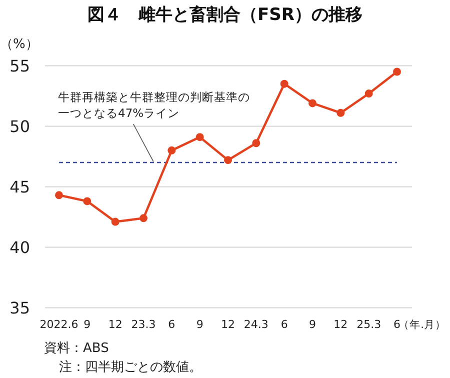  What do you see at coordinates (154, 105) in the screenshot?
I see `ref-line-label: 牛群再構築と牛群整理の判断基準の一つとなる47%ライン` at bounding box center [154, 105].